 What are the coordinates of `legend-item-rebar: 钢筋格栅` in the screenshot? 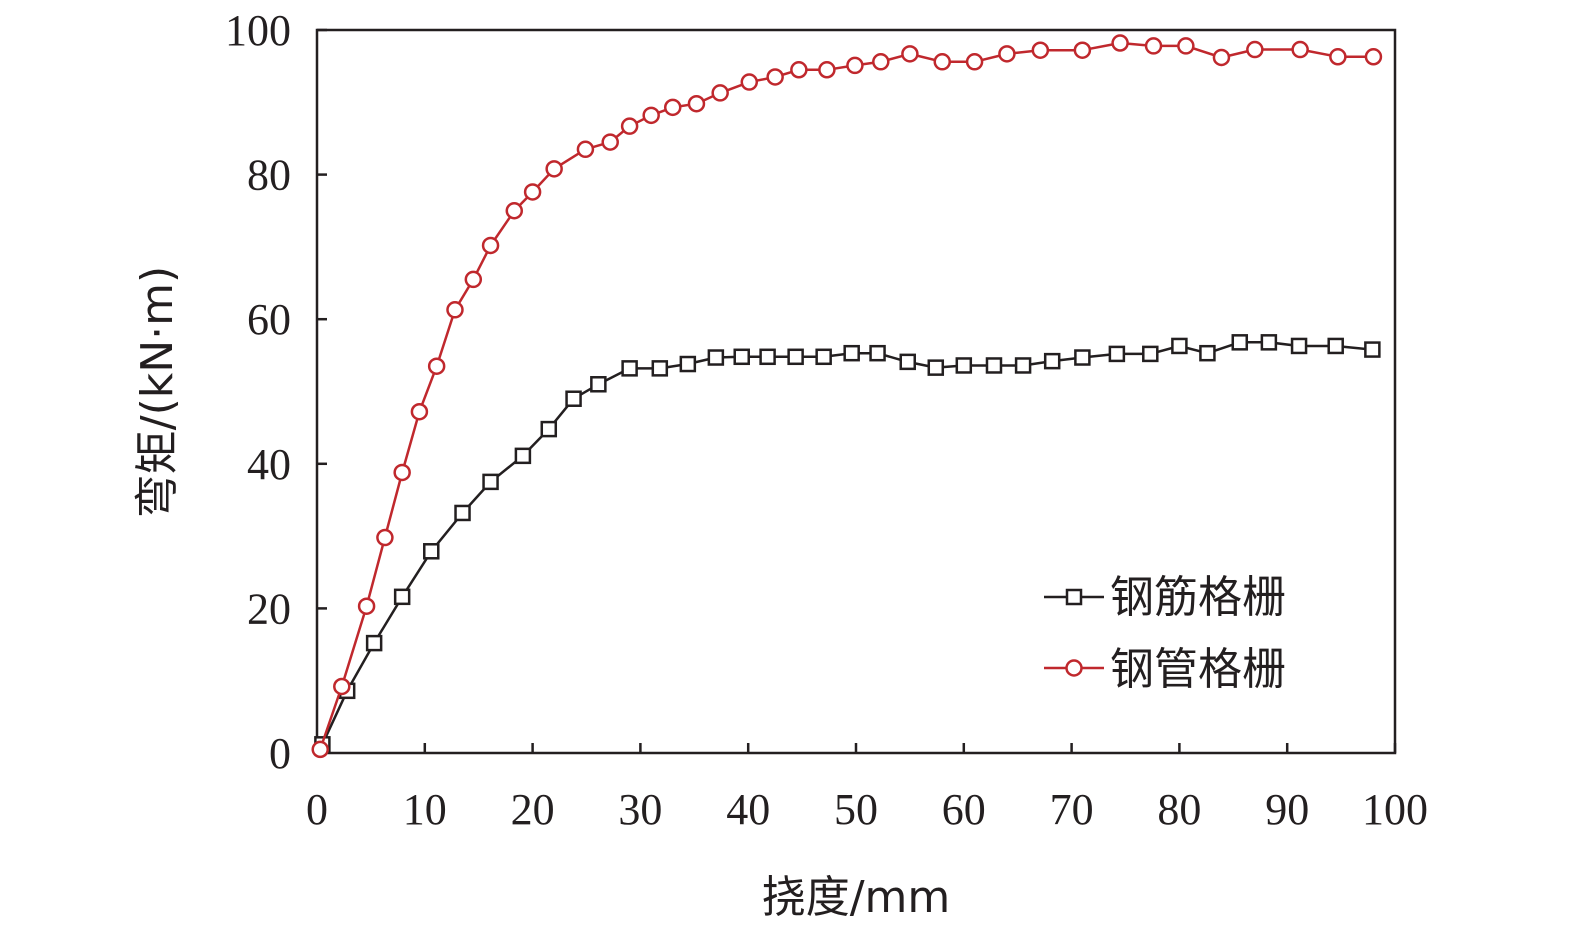 It's located at (1165, 597).